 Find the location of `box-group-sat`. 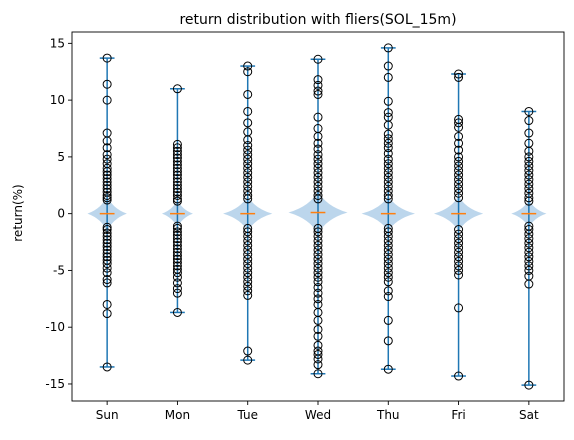

box-group-sat is located at coordinates (529, 248).